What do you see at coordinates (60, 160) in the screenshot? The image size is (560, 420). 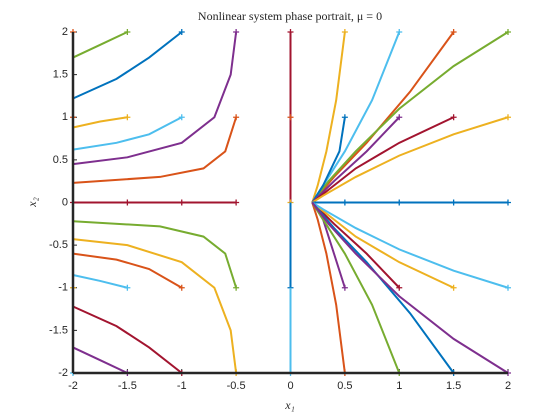 I see `y-tick-label: 0.5` at bounding box center [60, 160].